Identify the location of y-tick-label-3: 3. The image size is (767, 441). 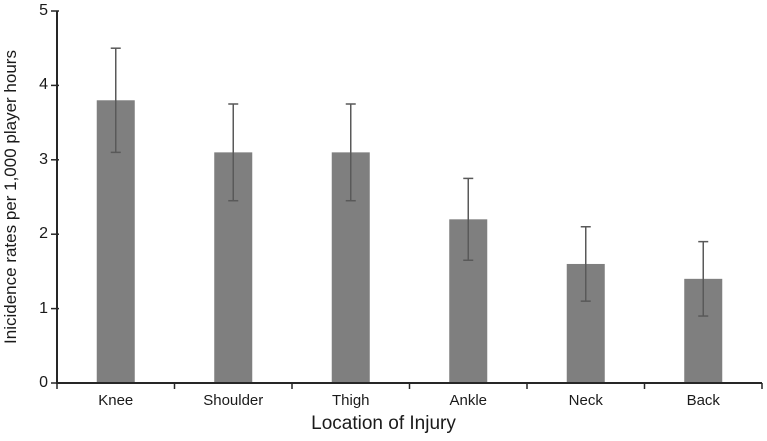
(43, 159).